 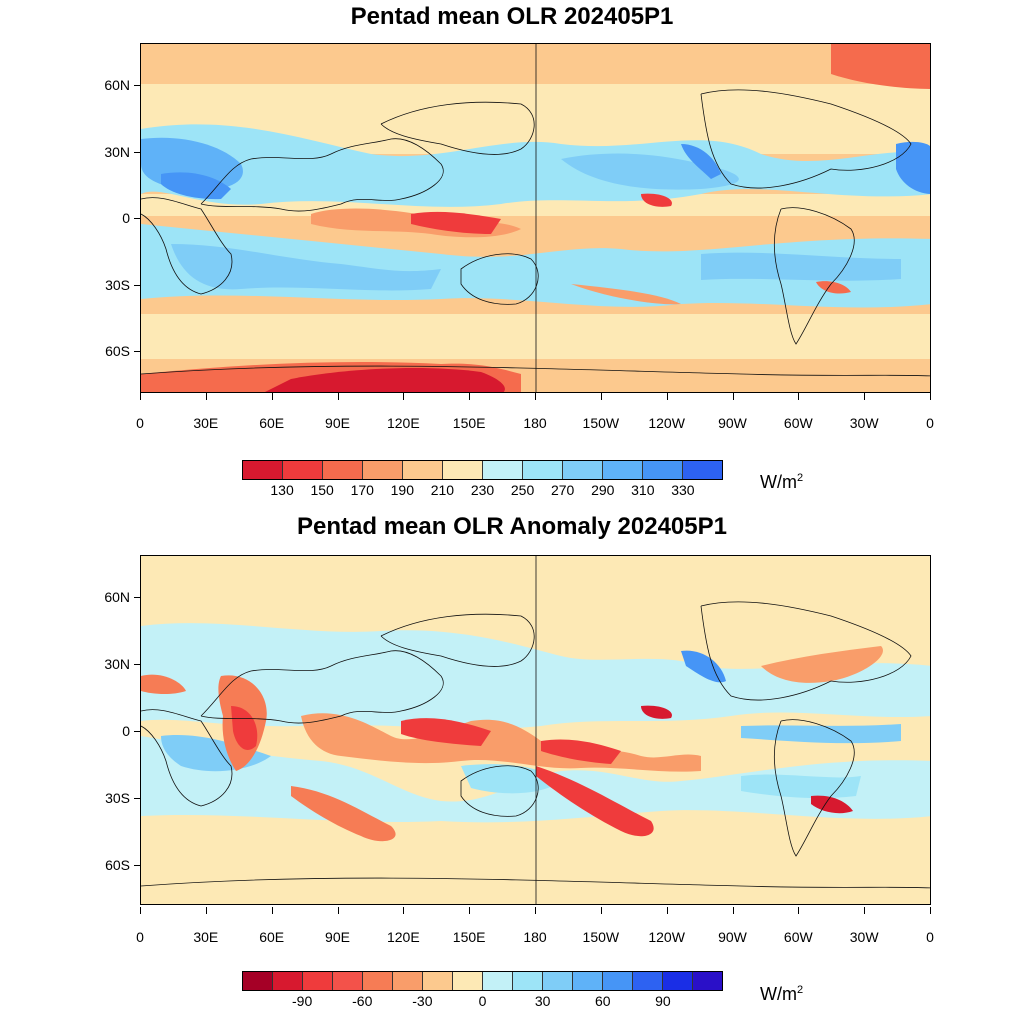 I want to click on lon-tick-label: 120E, so click(x=403, y=937).